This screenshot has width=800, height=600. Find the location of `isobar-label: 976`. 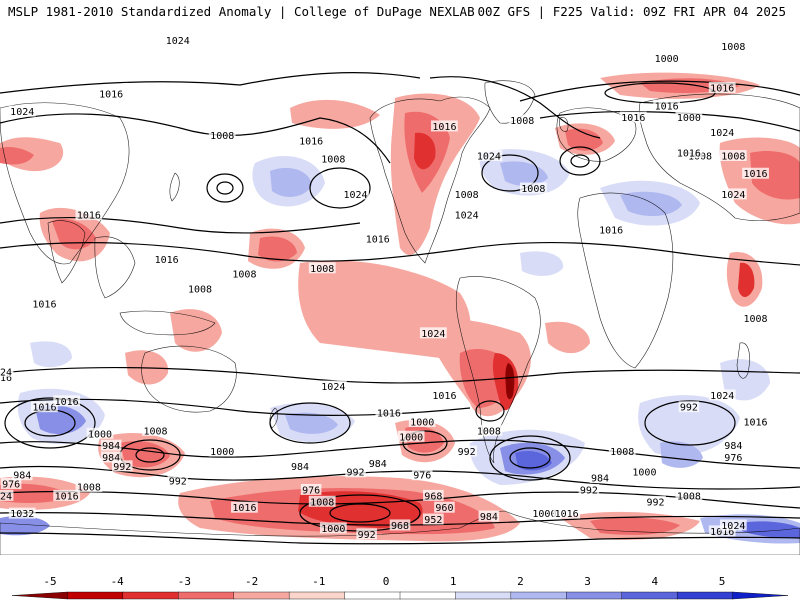

isobar-label: 976 is located at coordinates (11, 485).